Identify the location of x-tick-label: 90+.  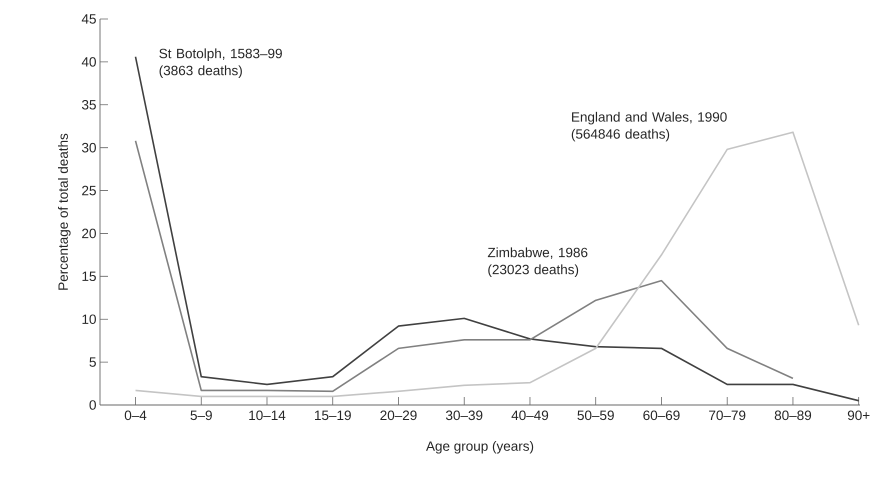
(859, 415).